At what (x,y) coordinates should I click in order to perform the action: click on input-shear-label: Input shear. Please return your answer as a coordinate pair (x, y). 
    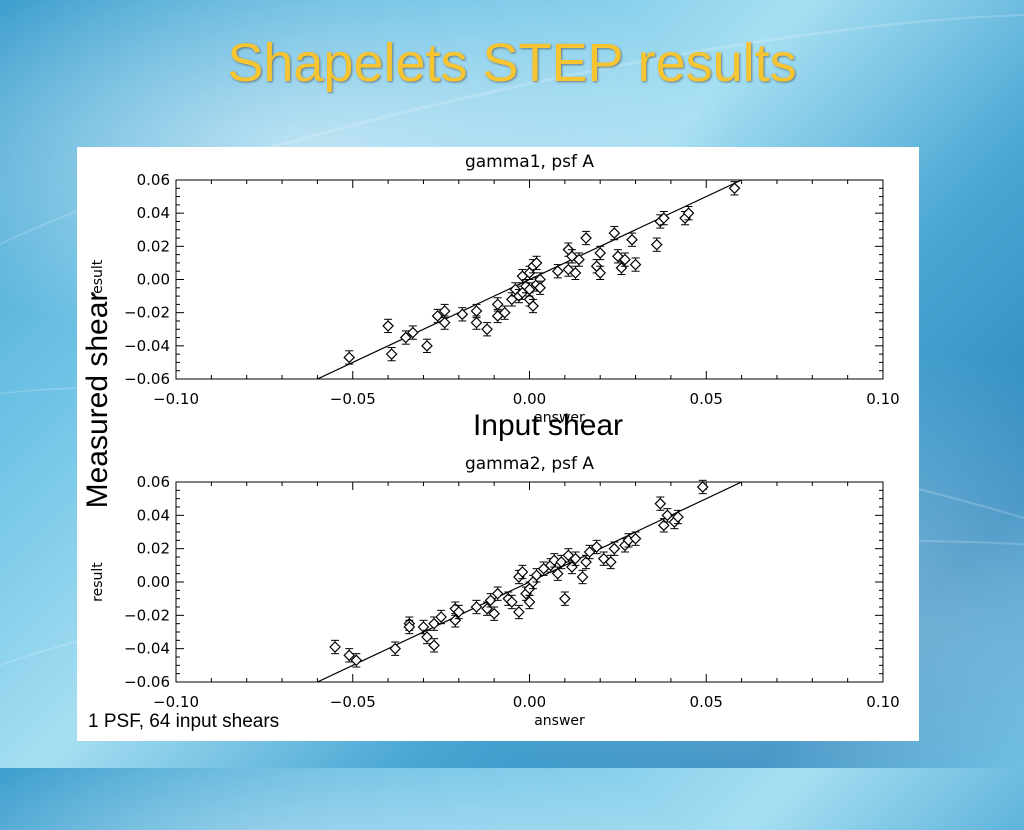
    Looking at the image, I should click on (548, 425).